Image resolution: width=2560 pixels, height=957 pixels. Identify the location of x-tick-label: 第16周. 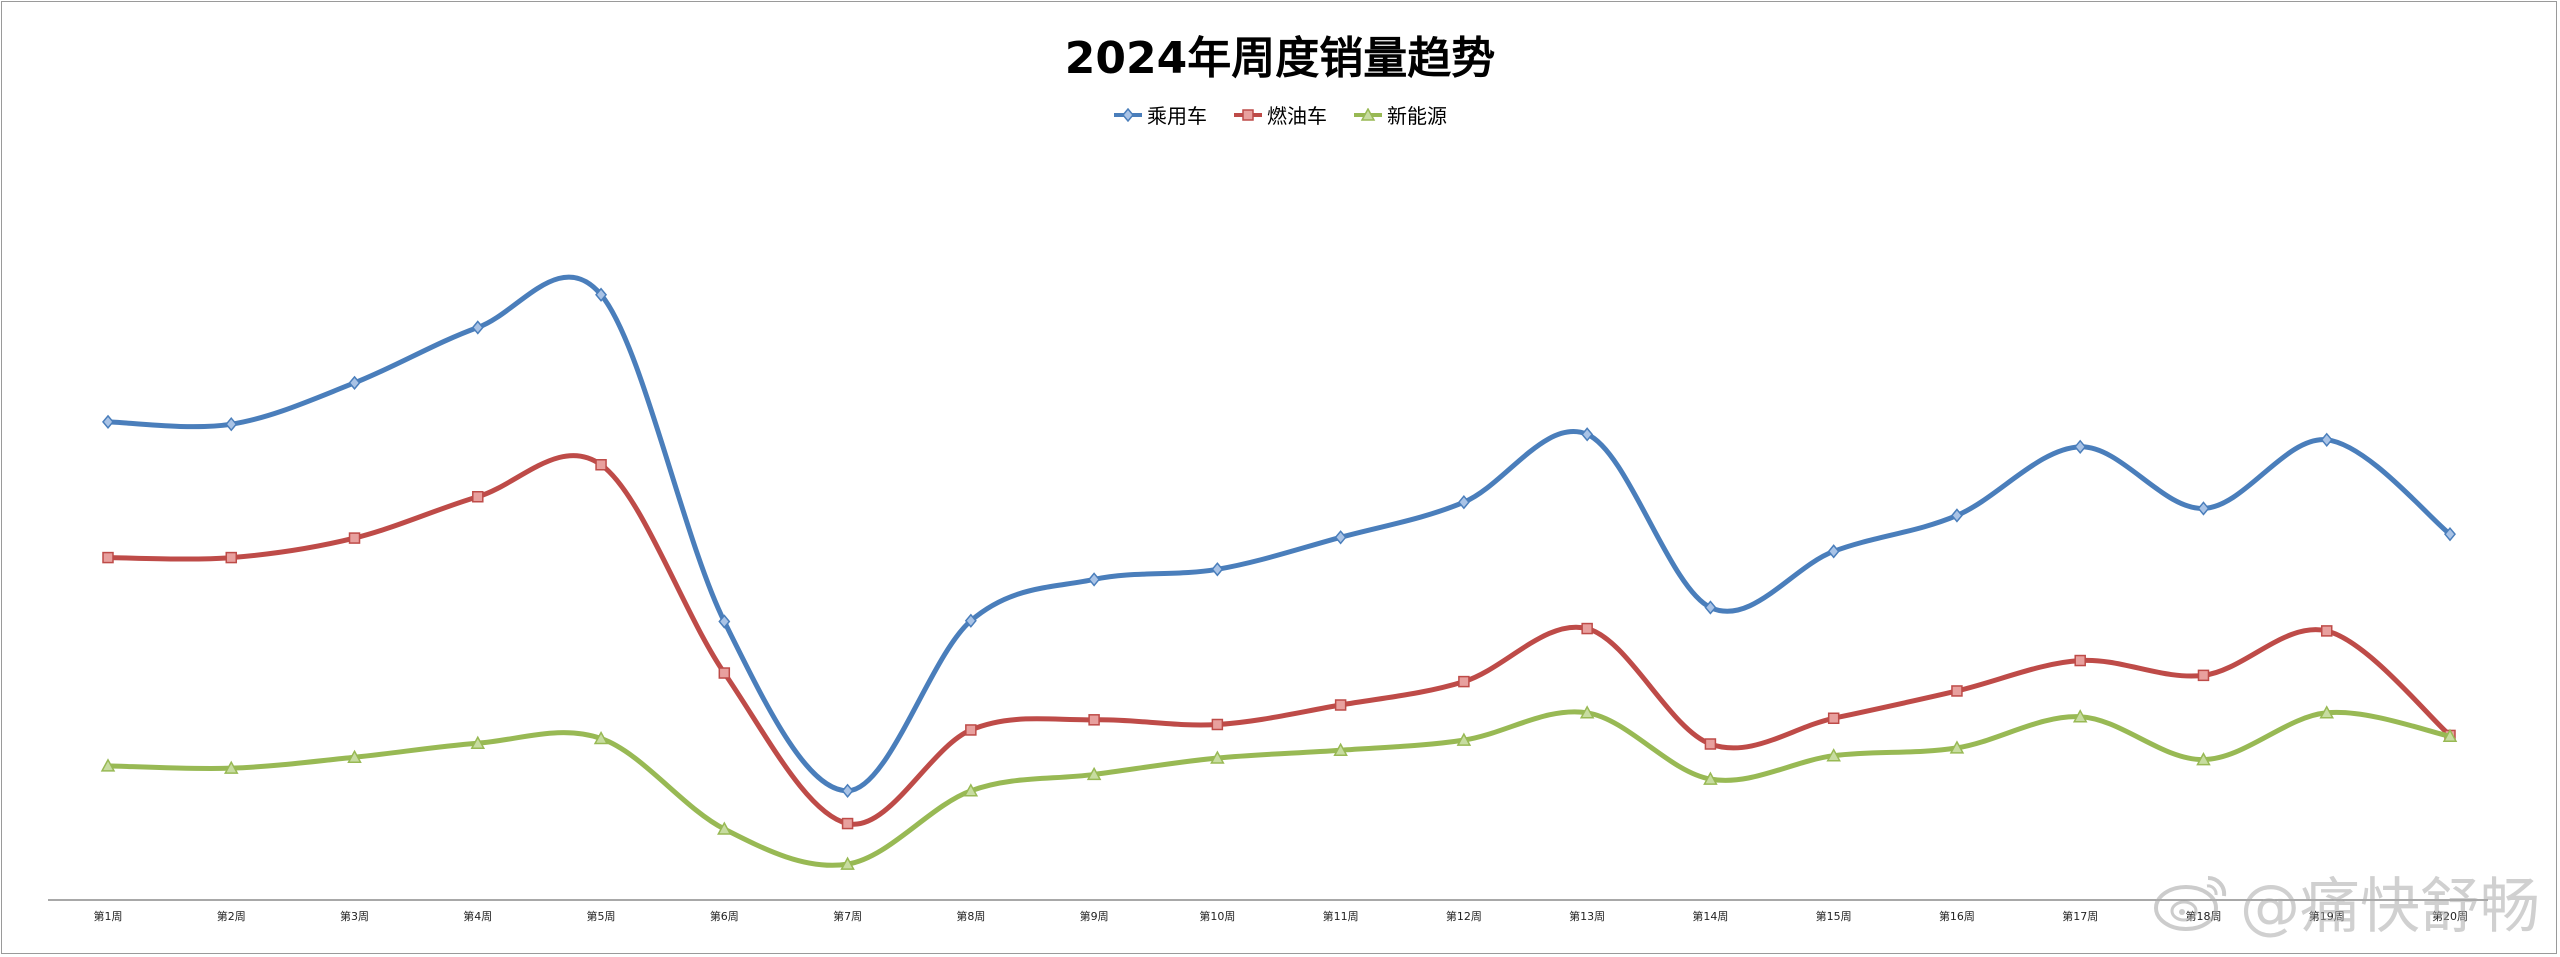
(1957, 916).